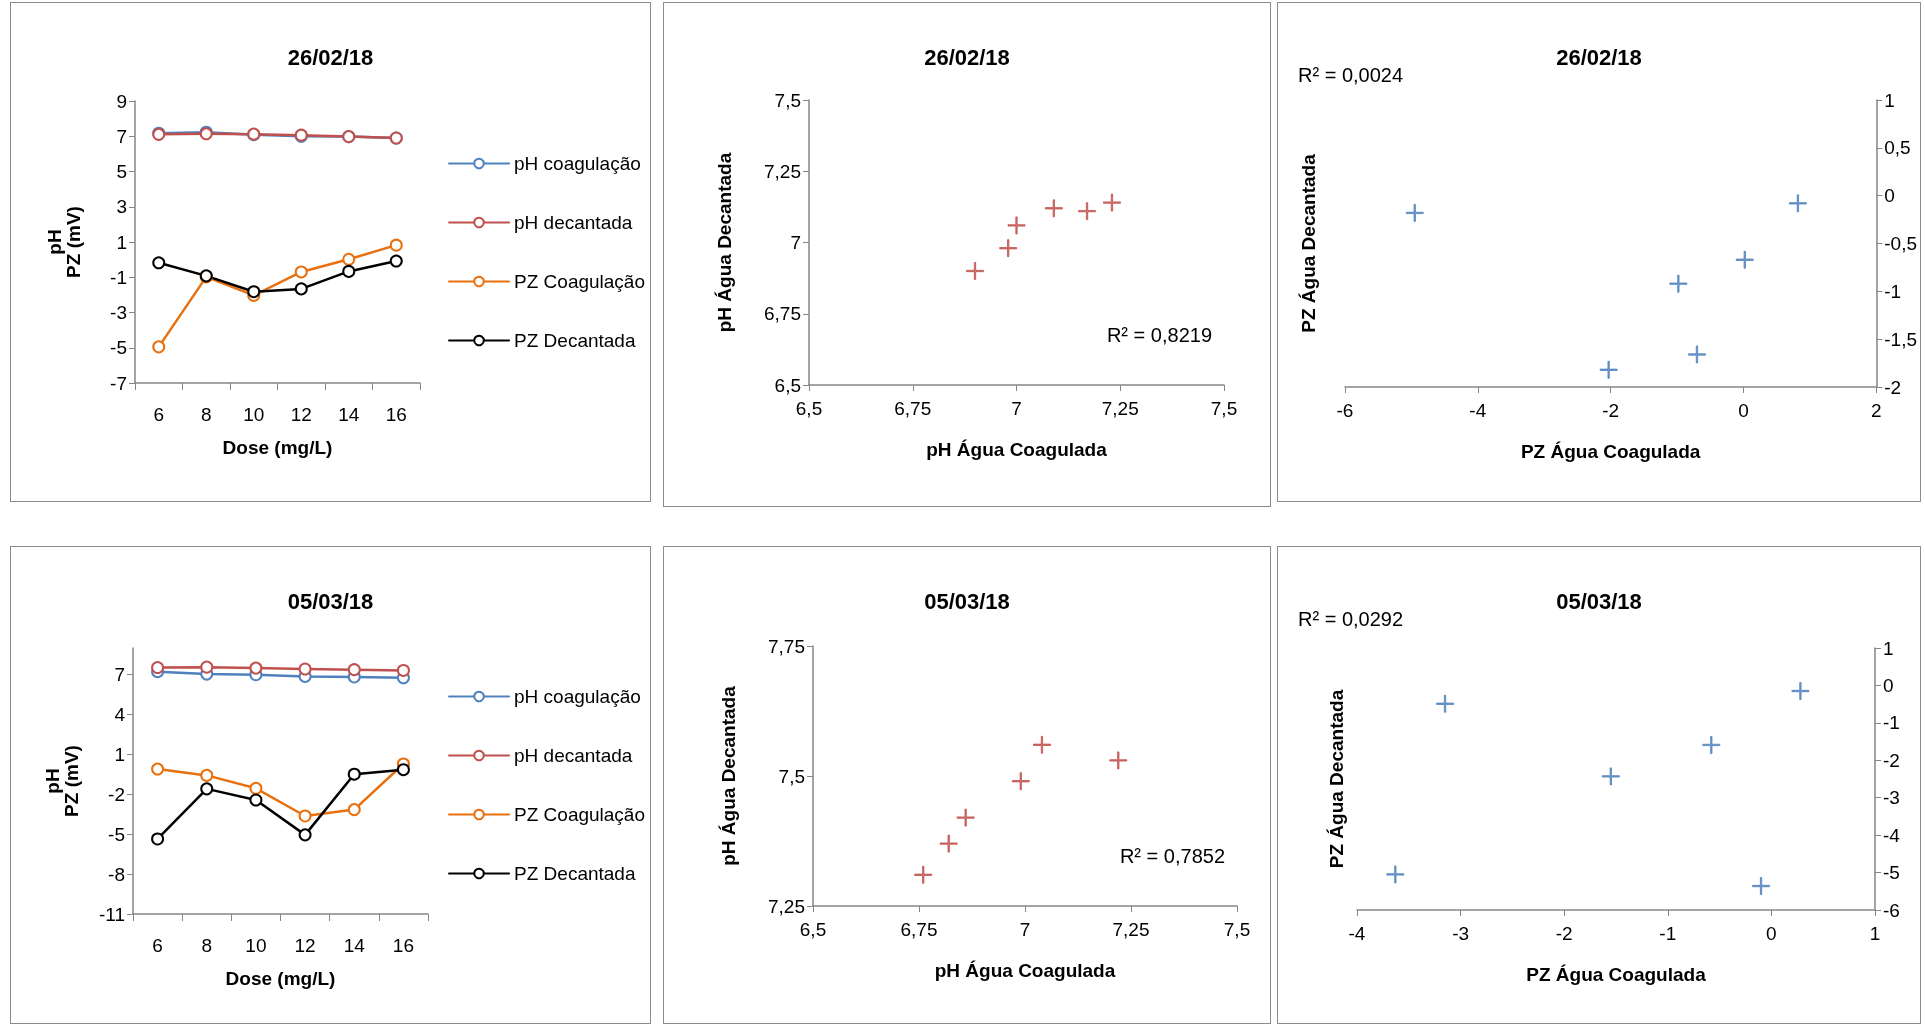  Describe the element at coordinates (1461, 933) in the screenshot. I see `x-tick-label: -3` at that location.